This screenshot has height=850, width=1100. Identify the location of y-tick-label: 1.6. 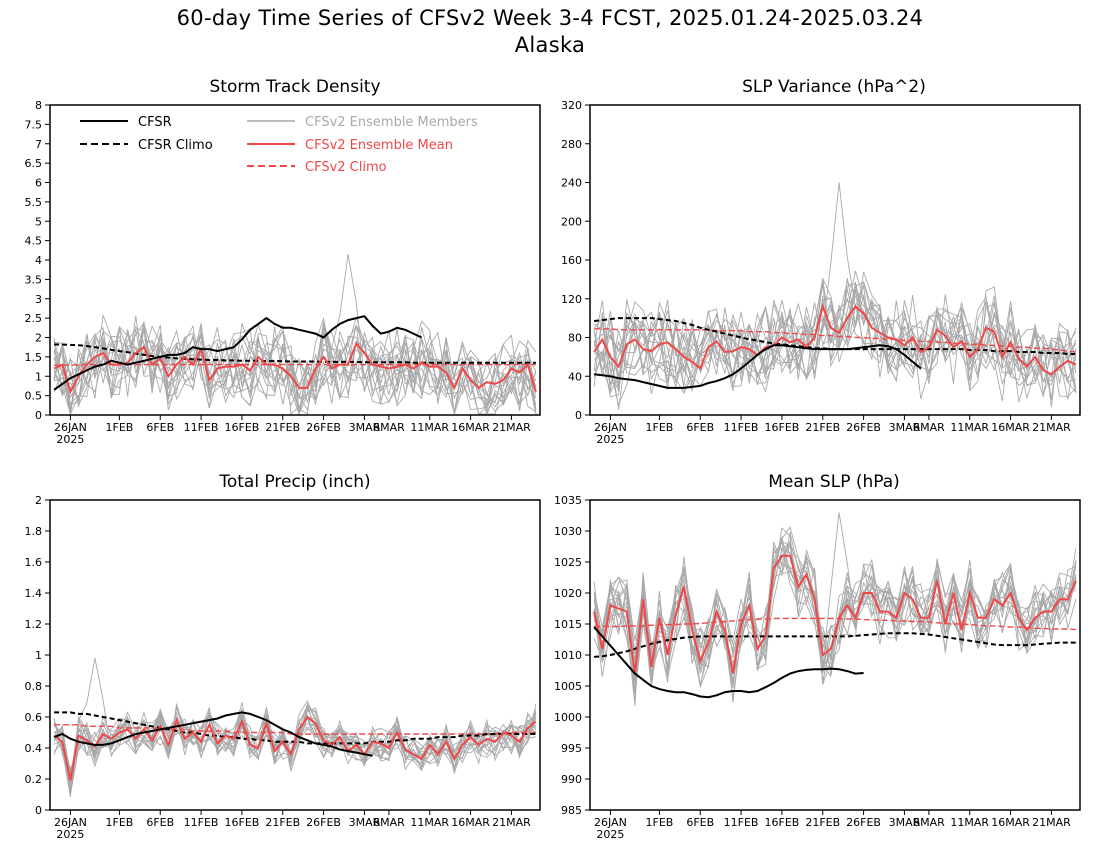
(34, 562).